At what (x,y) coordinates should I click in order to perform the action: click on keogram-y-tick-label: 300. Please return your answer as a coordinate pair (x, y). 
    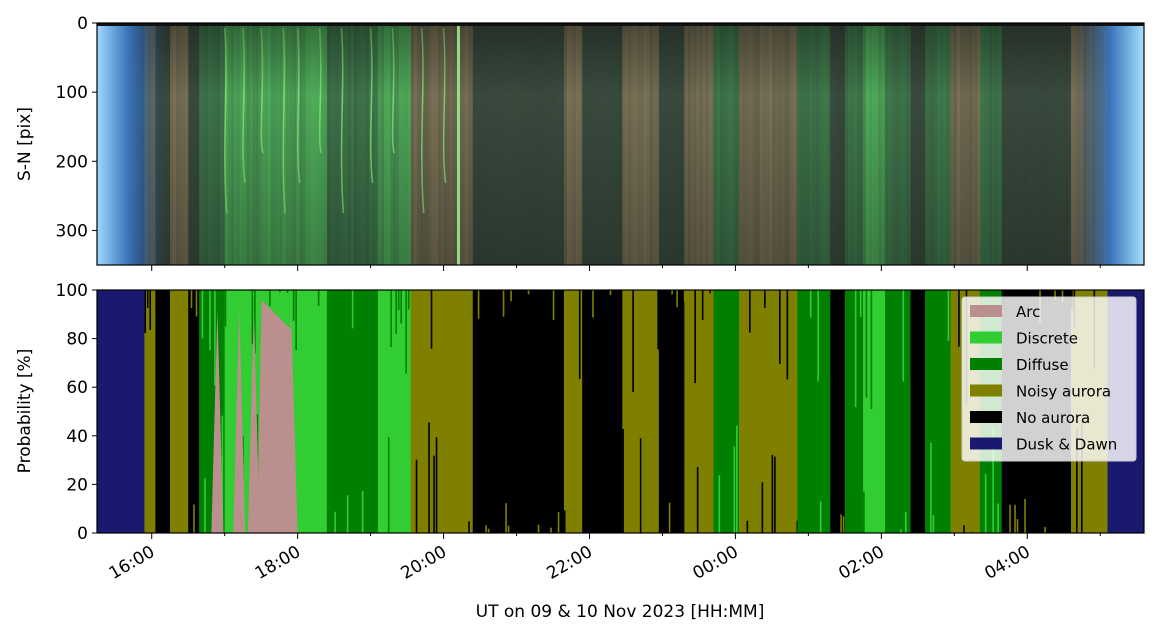
    Looking at the image, I should click on (72, 231).